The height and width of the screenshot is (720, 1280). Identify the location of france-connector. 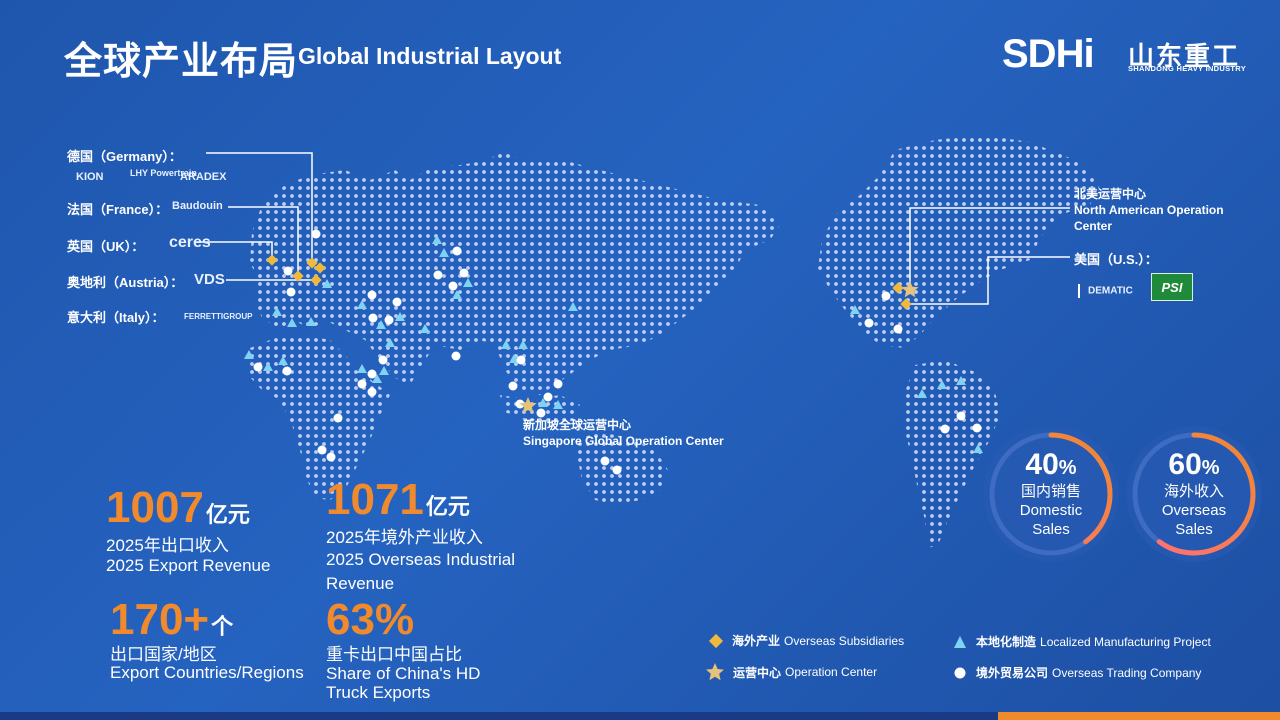
(263, 240).